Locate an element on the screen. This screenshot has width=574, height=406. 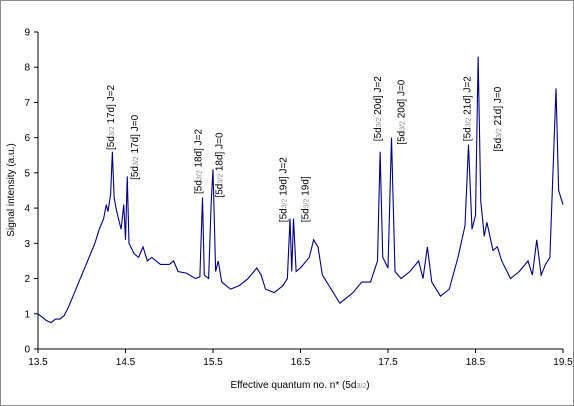
y-axis-label: Signal intensity (a.u.) is located at coordinates (11, 189).